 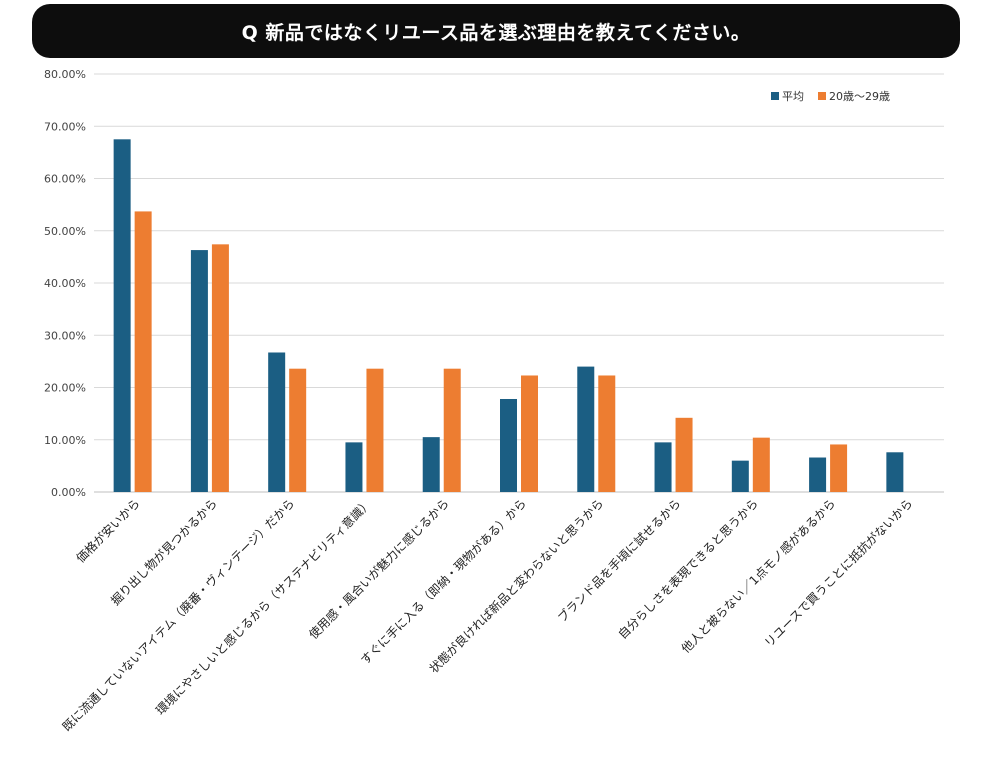 I want to click on question-title: Q 新品ではなくリユース品を選ぶ理由を教えてください。, so click(x=496, y=31).